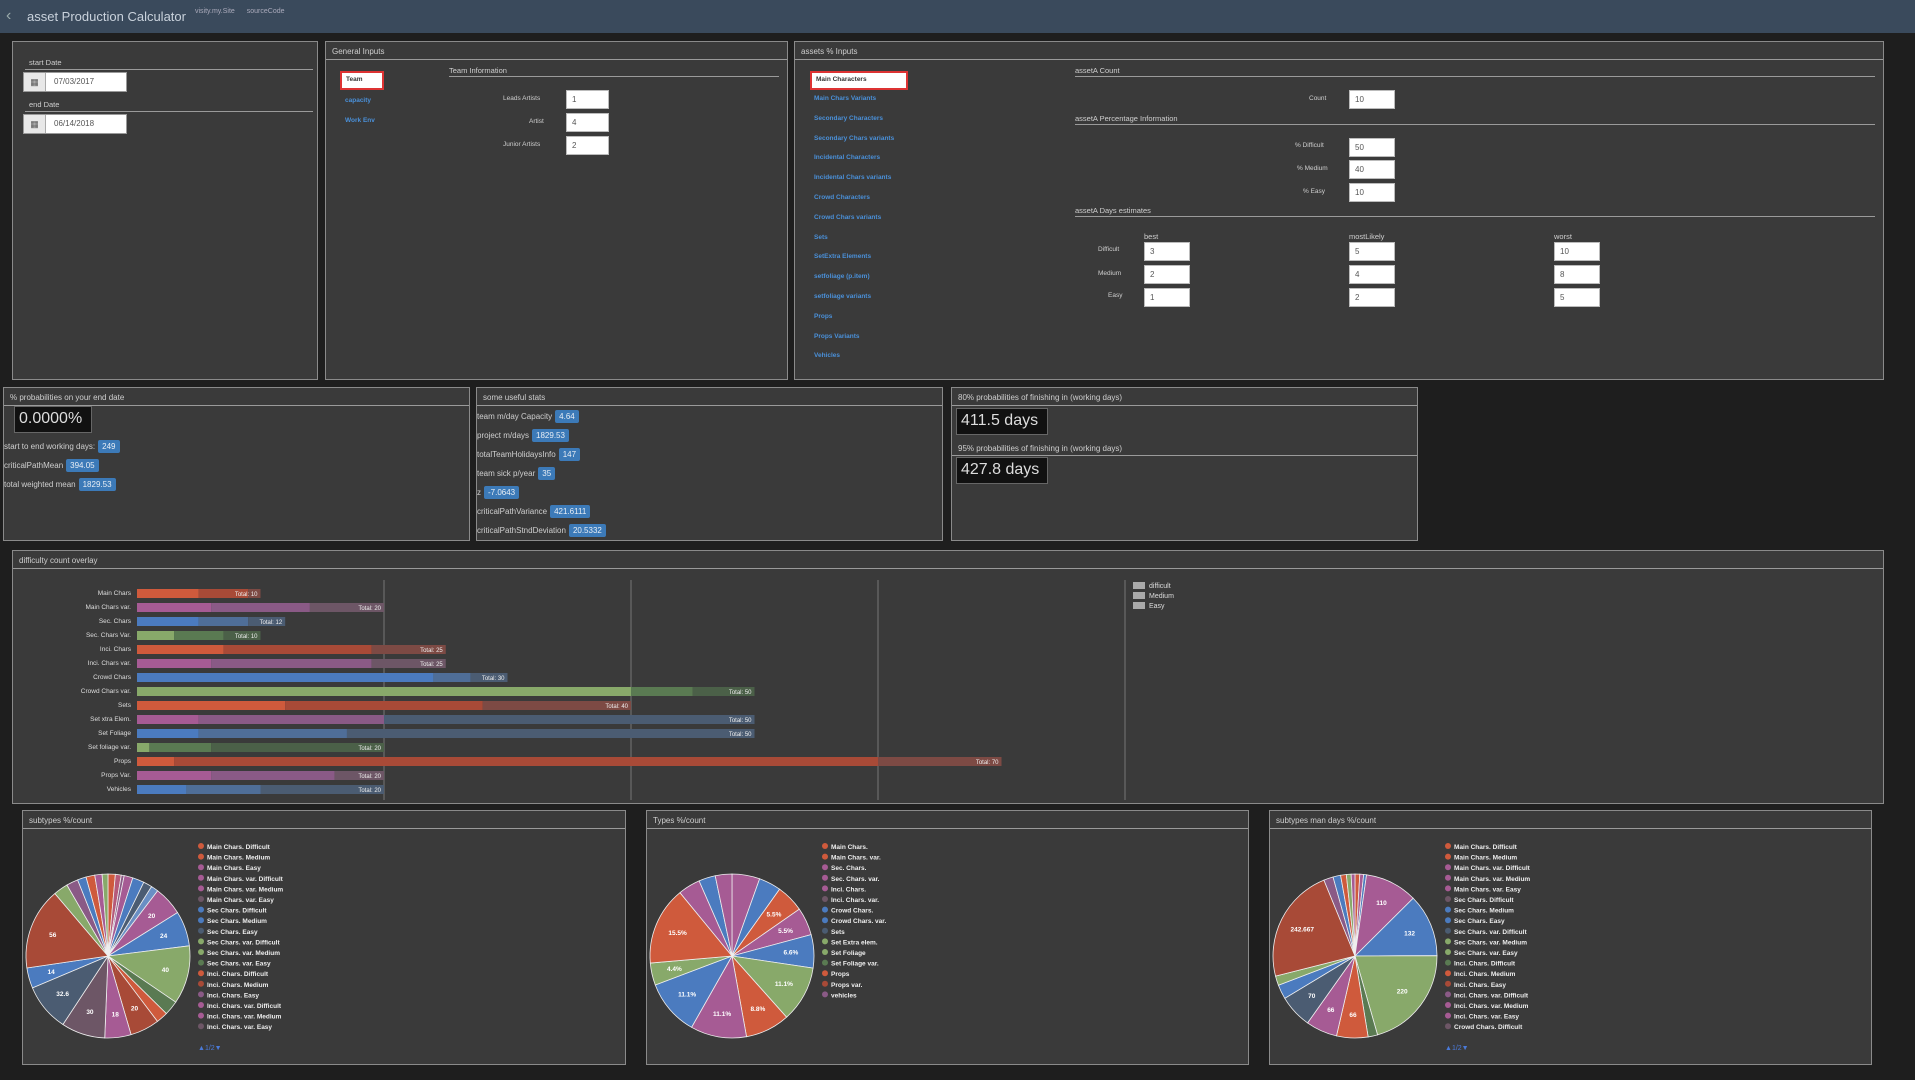 The image size is (1915, 1080). I want to click on asset-nav-item: Incidental Characters, so click(847, 158).